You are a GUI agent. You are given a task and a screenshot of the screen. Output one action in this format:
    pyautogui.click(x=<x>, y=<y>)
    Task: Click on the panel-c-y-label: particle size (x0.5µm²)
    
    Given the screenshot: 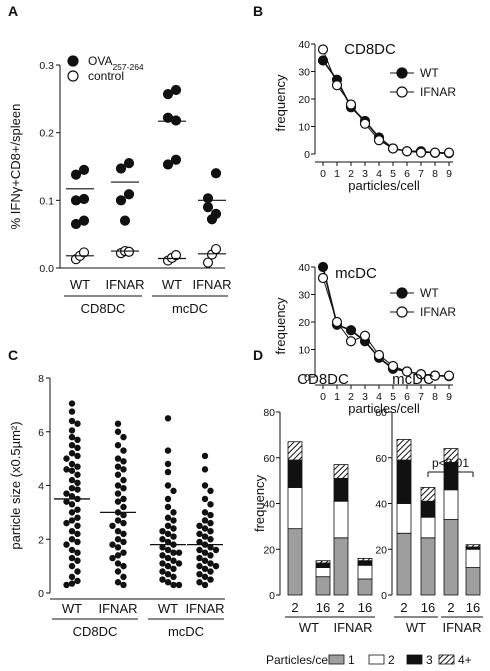 What is the action you would take?
    pyautogui.click(x=15, y=485)
    